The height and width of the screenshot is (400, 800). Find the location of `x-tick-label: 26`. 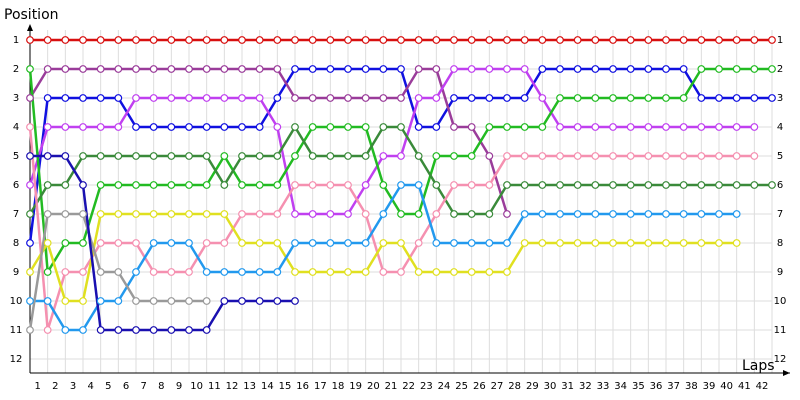

x-tick-label: 26 is located at coordinates (479, 386).